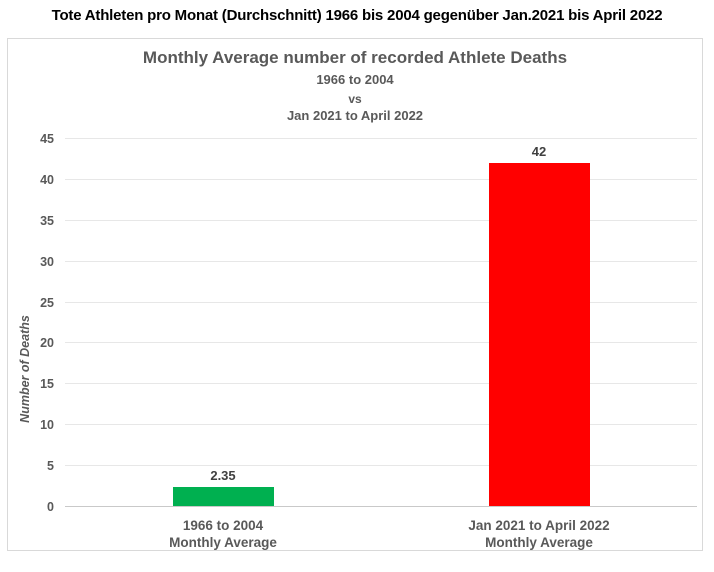  What do you see at coordinates (355, 115) in the screenshot?
I see `chart-subtitle-line3: Jan 2021 to April 2022` at bounding box center [355, 115].